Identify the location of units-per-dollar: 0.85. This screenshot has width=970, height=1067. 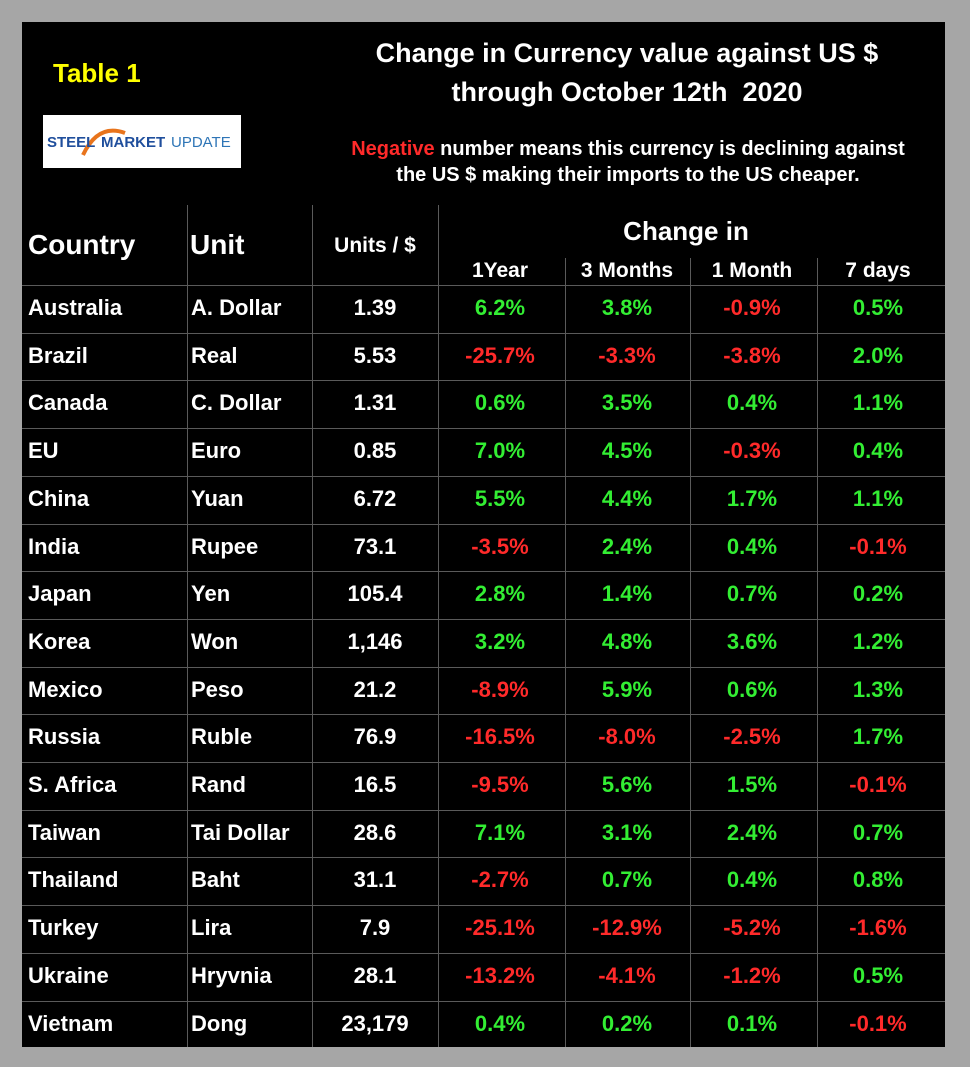
(375, 450).